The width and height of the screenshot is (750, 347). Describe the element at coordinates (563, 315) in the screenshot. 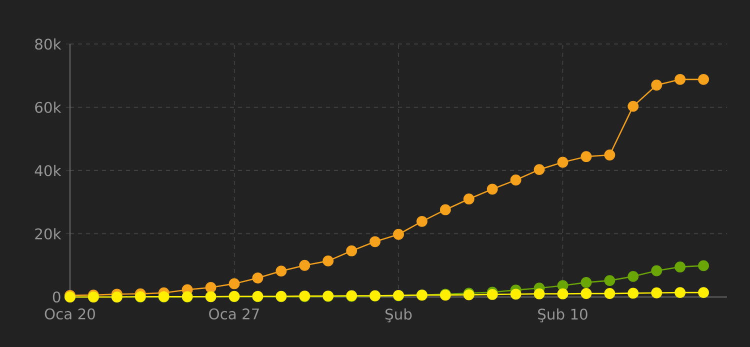

I see `x-tick-label: Şub 10` at that location.